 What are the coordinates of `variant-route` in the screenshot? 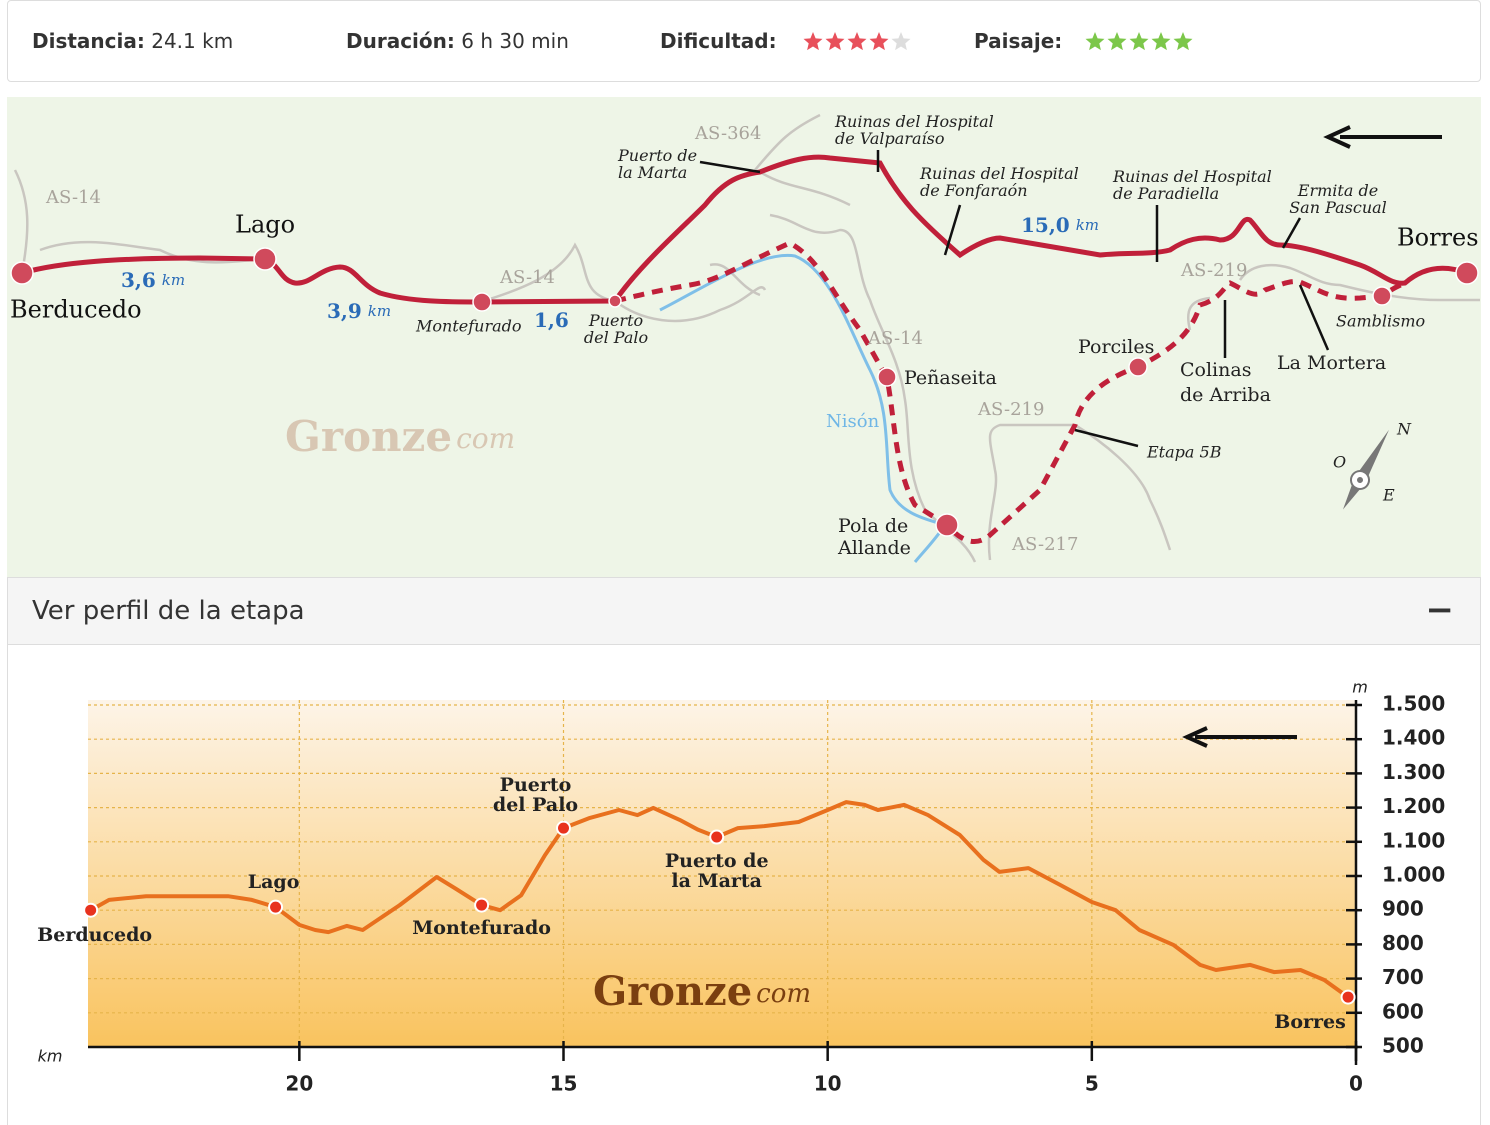 It's located at (1010, 392).